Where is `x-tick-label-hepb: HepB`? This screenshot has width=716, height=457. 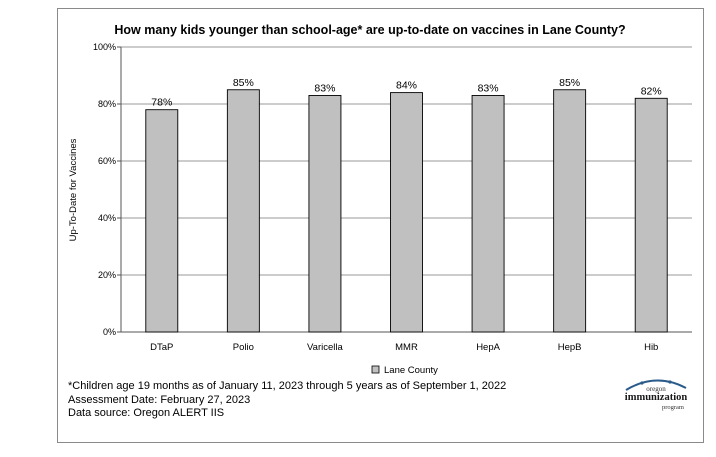 x-tick-label-hepb: HepB is located at coordinates (570, 347).